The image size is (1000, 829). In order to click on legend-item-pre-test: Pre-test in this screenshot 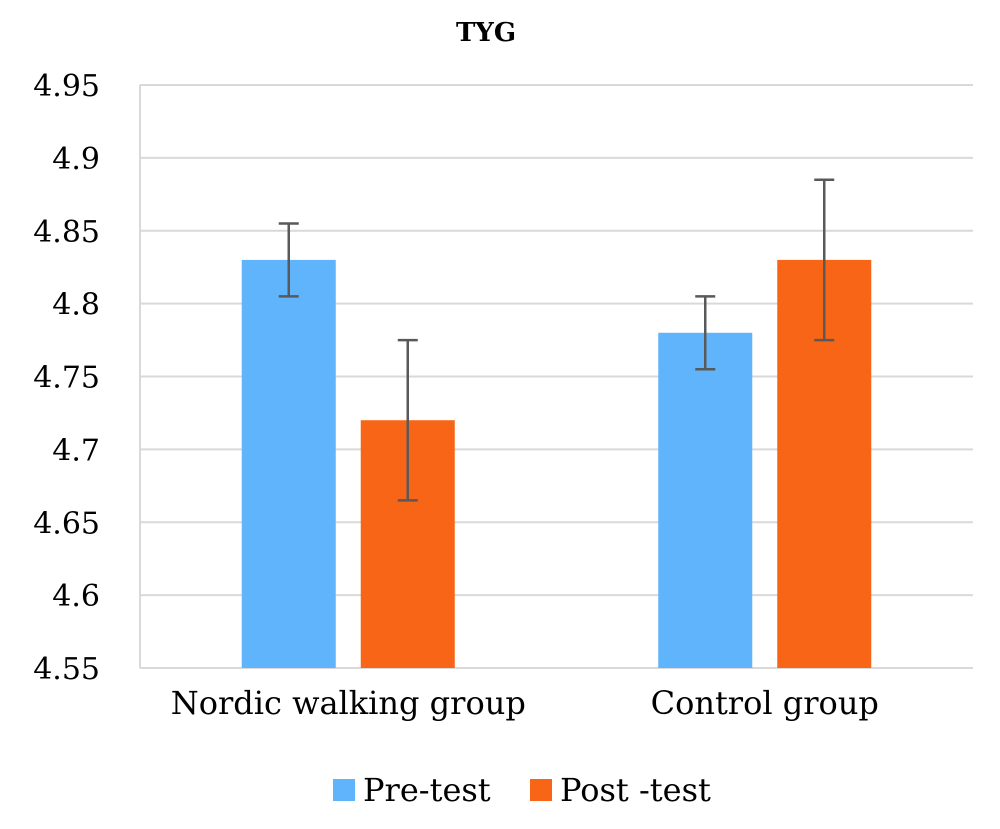, I will do `click(412, 790)`.